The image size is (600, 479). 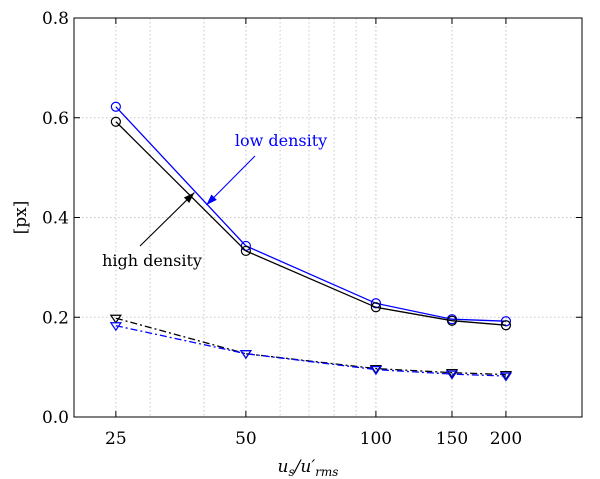 What do you see at coordinates (55, 418) in the screenshot?
I see `y-tick-label: 0.0` at bounding box center [55, 418].